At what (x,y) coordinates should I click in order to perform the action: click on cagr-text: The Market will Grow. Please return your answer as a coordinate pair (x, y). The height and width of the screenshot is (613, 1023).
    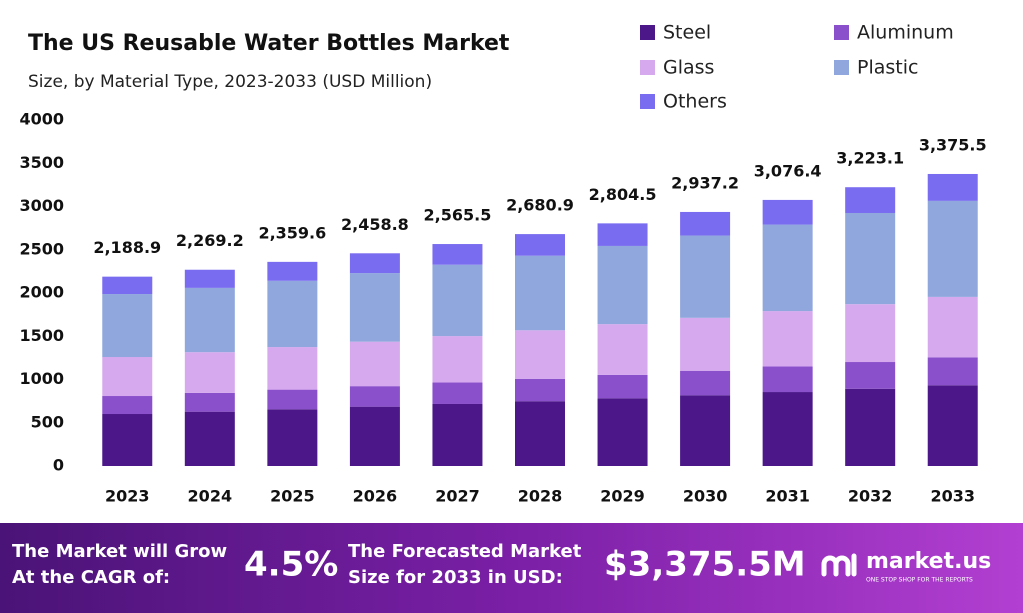
    Looking at the image, I should click on (119, 551).